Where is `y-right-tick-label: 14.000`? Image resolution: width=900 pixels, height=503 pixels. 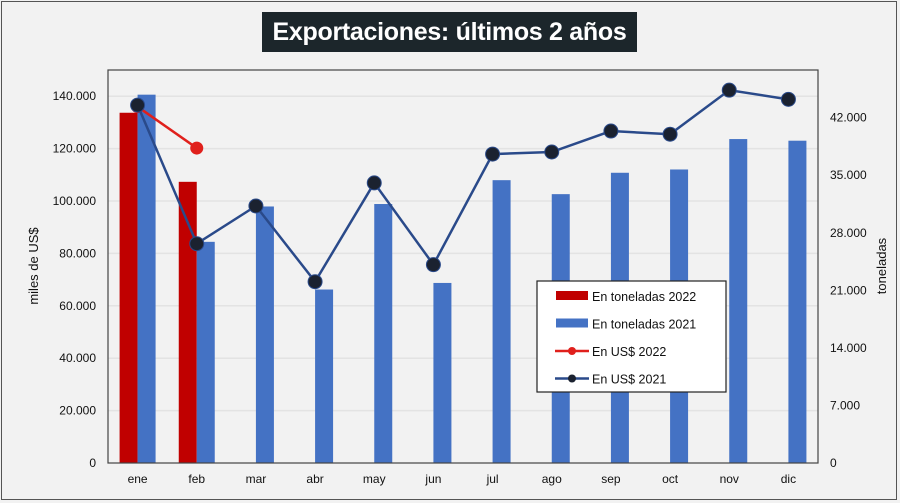 y-right-tick-label: 14.000 is located at coordinates (848, 348).